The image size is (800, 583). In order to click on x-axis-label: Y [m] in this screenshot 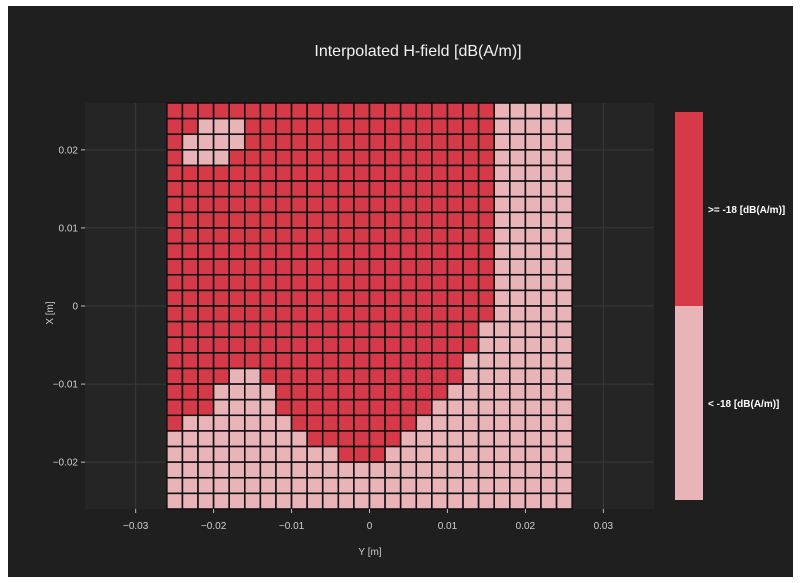, I will do `click(369, 552)`.